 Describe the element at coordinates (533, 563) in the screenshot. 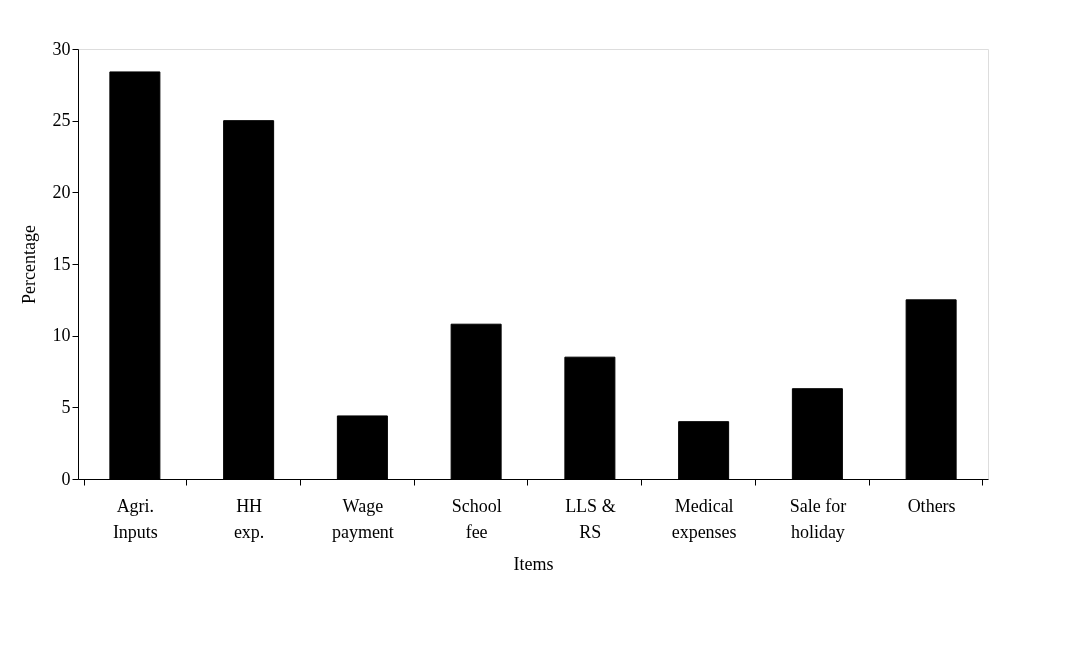

I see `x-axis-title: Items` at that location.